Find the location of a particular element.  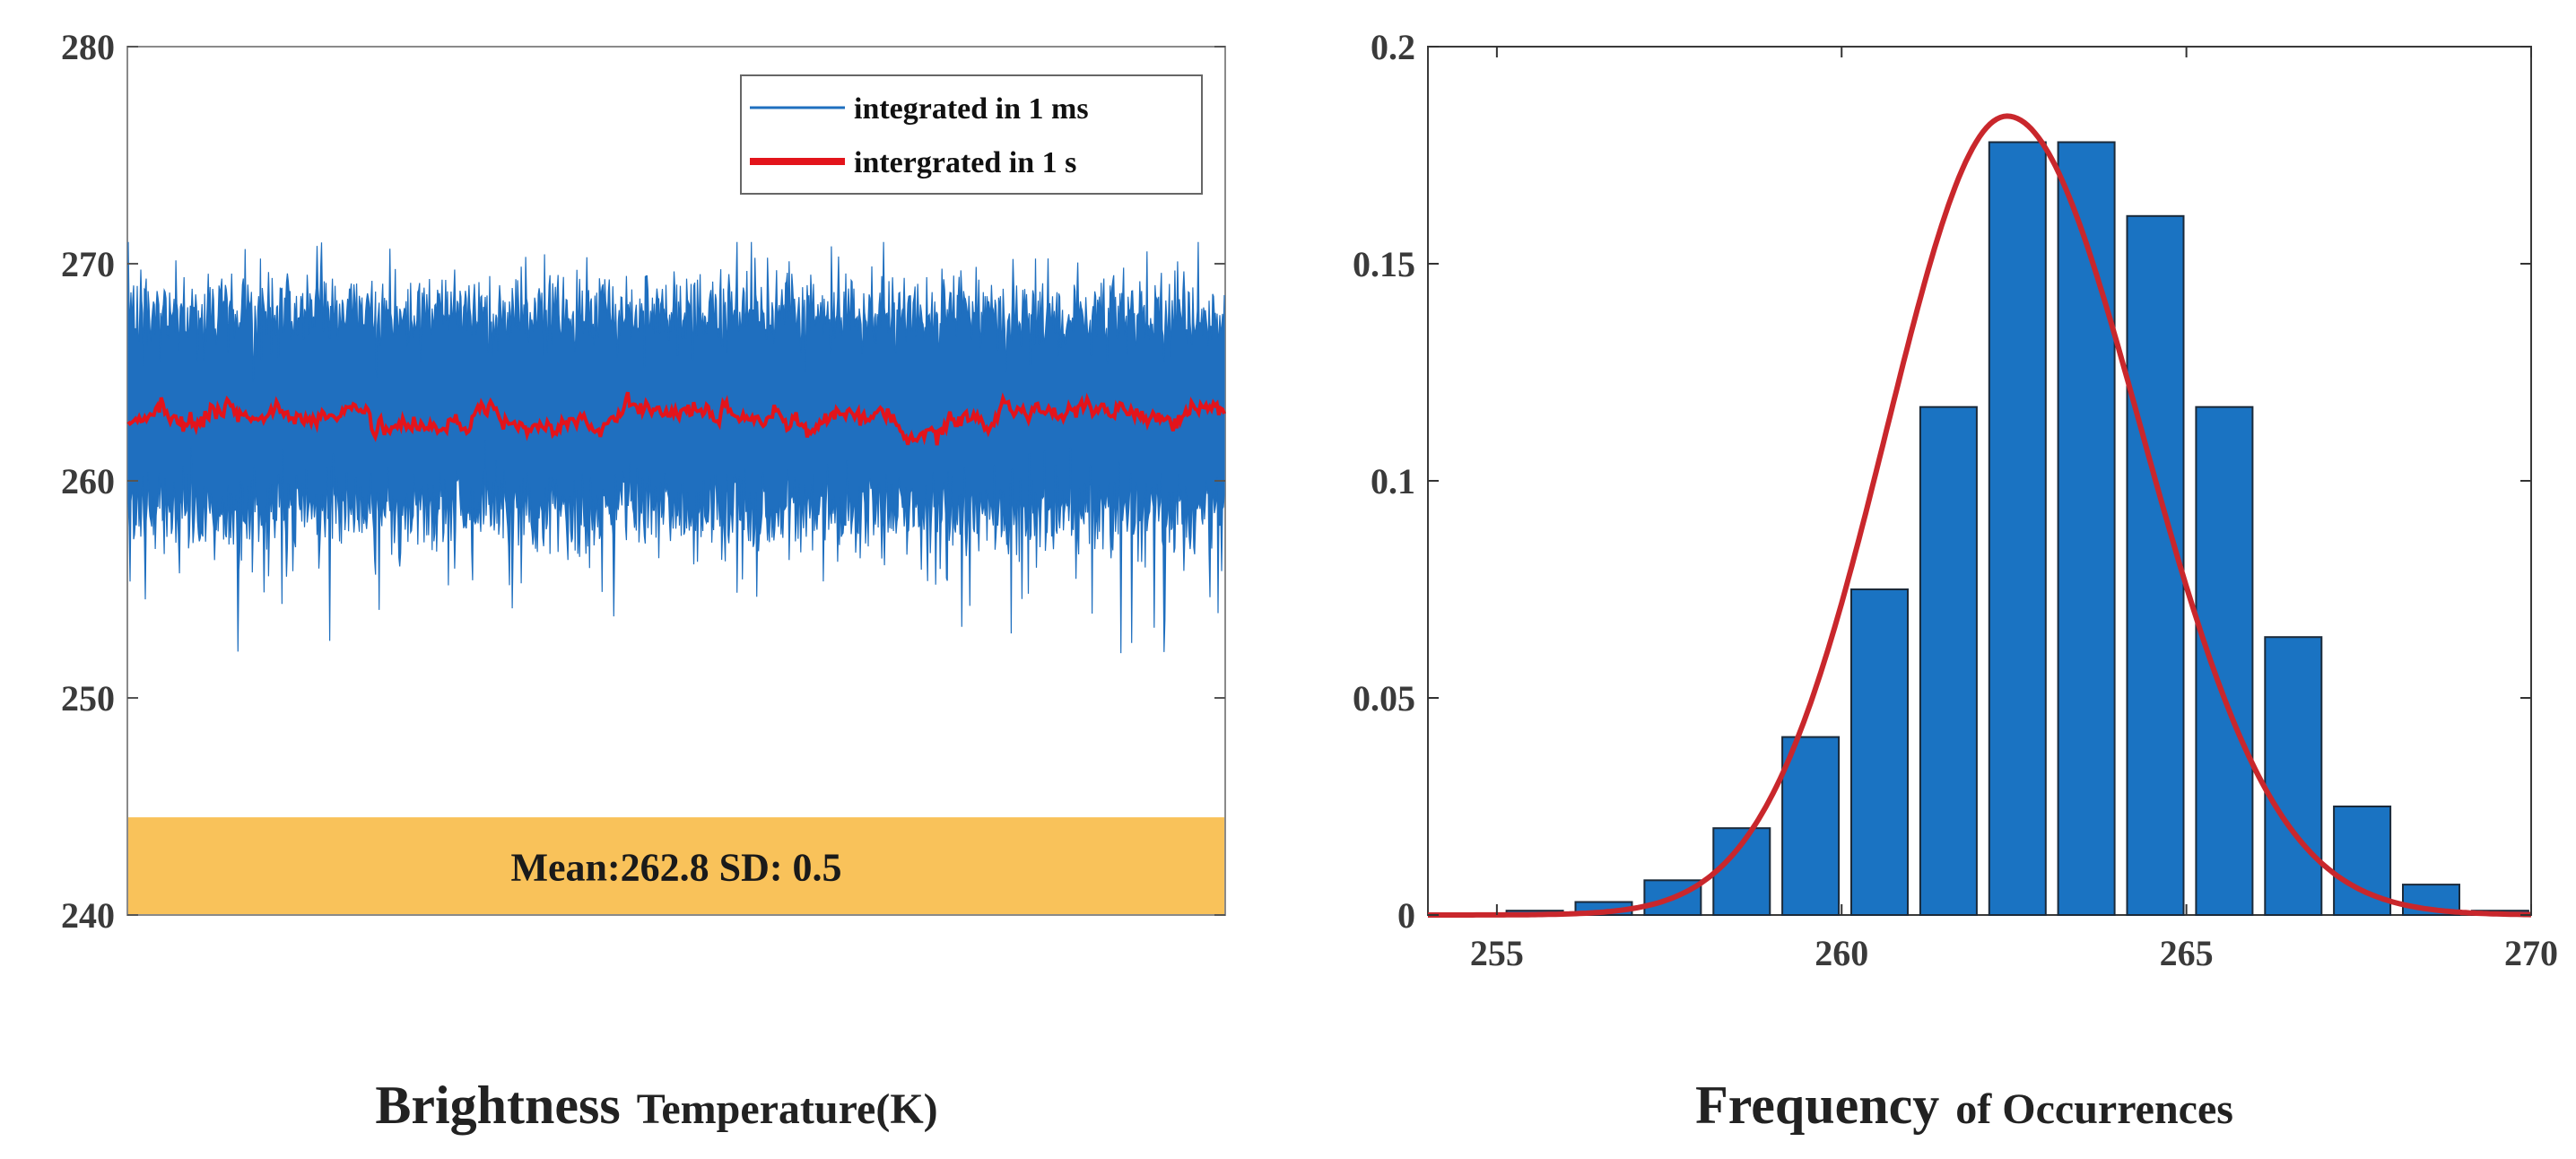

left-y-tick-label: 280 is located at coordinates (88, 47).